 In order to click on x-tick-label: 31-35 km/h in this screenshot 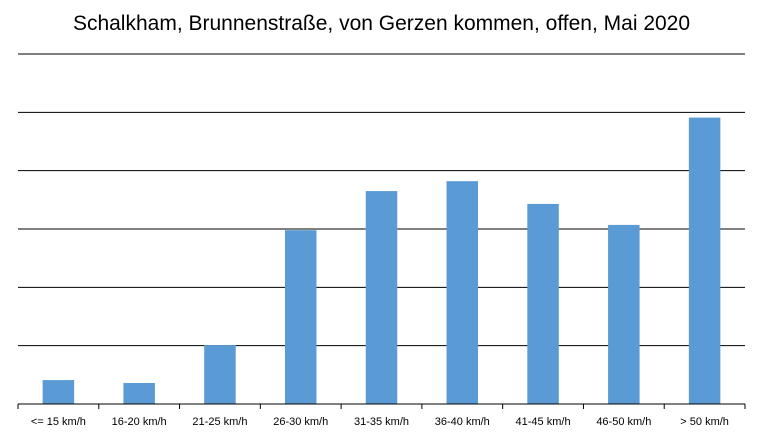, I will do `click(381, 422)`.